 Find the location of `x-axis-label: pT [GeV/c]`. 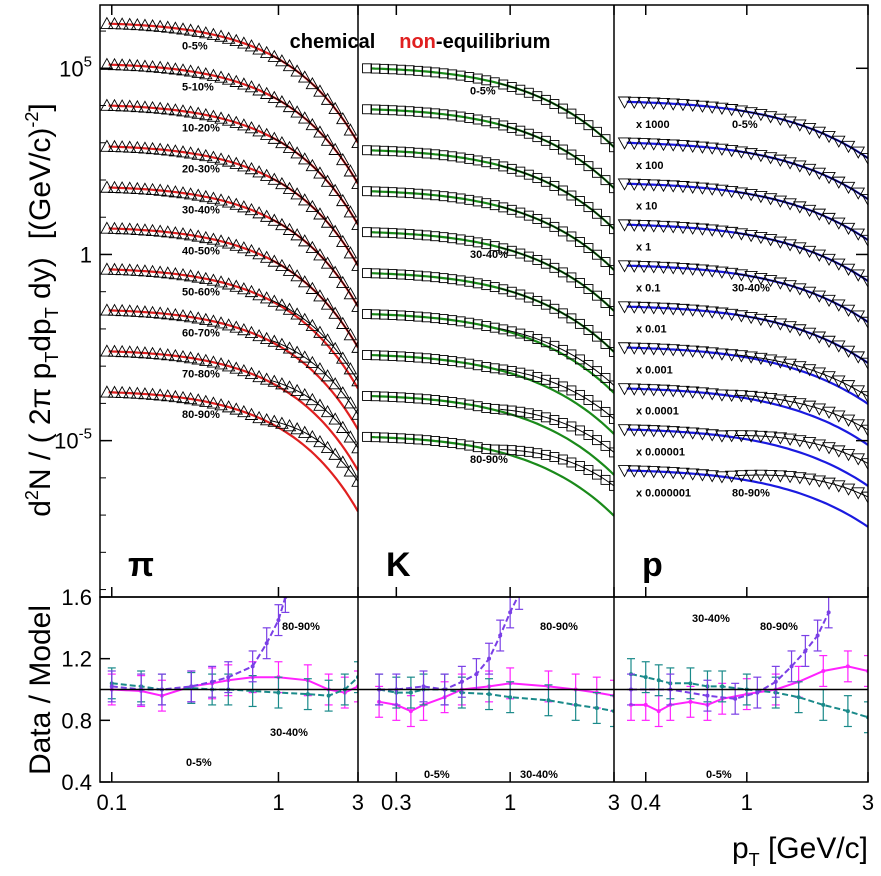

x-axis-label: pT [GeV/c] is located at coordinates (800, 851).